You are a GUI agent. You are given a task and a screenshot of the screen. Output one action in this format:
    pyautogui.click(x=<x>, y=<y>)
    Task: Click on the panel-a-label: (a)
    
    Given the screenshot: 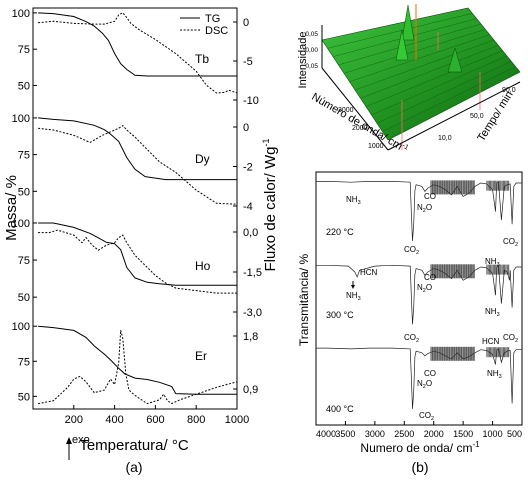 What is the action you would take?
    pyautogui.click(x=133, y=467)
    